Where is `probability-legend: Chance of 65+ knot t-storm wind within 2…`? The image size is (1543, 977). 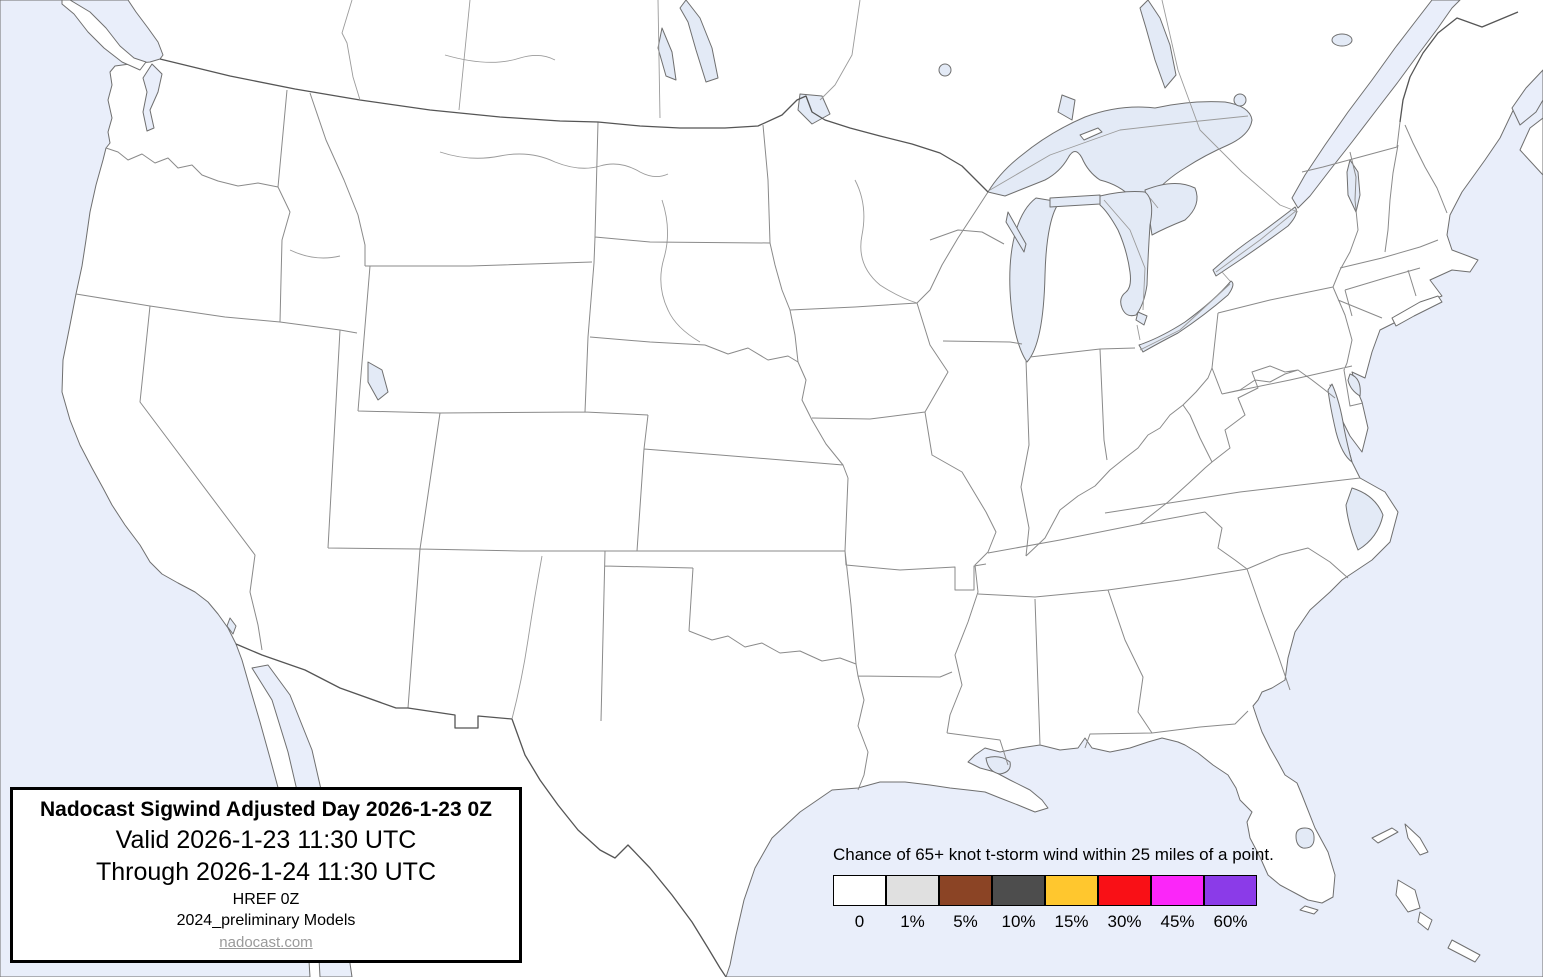
probability-legend: Chance of 65+ knot t-storm wind within 2… is located at coordinates (1053, 888).